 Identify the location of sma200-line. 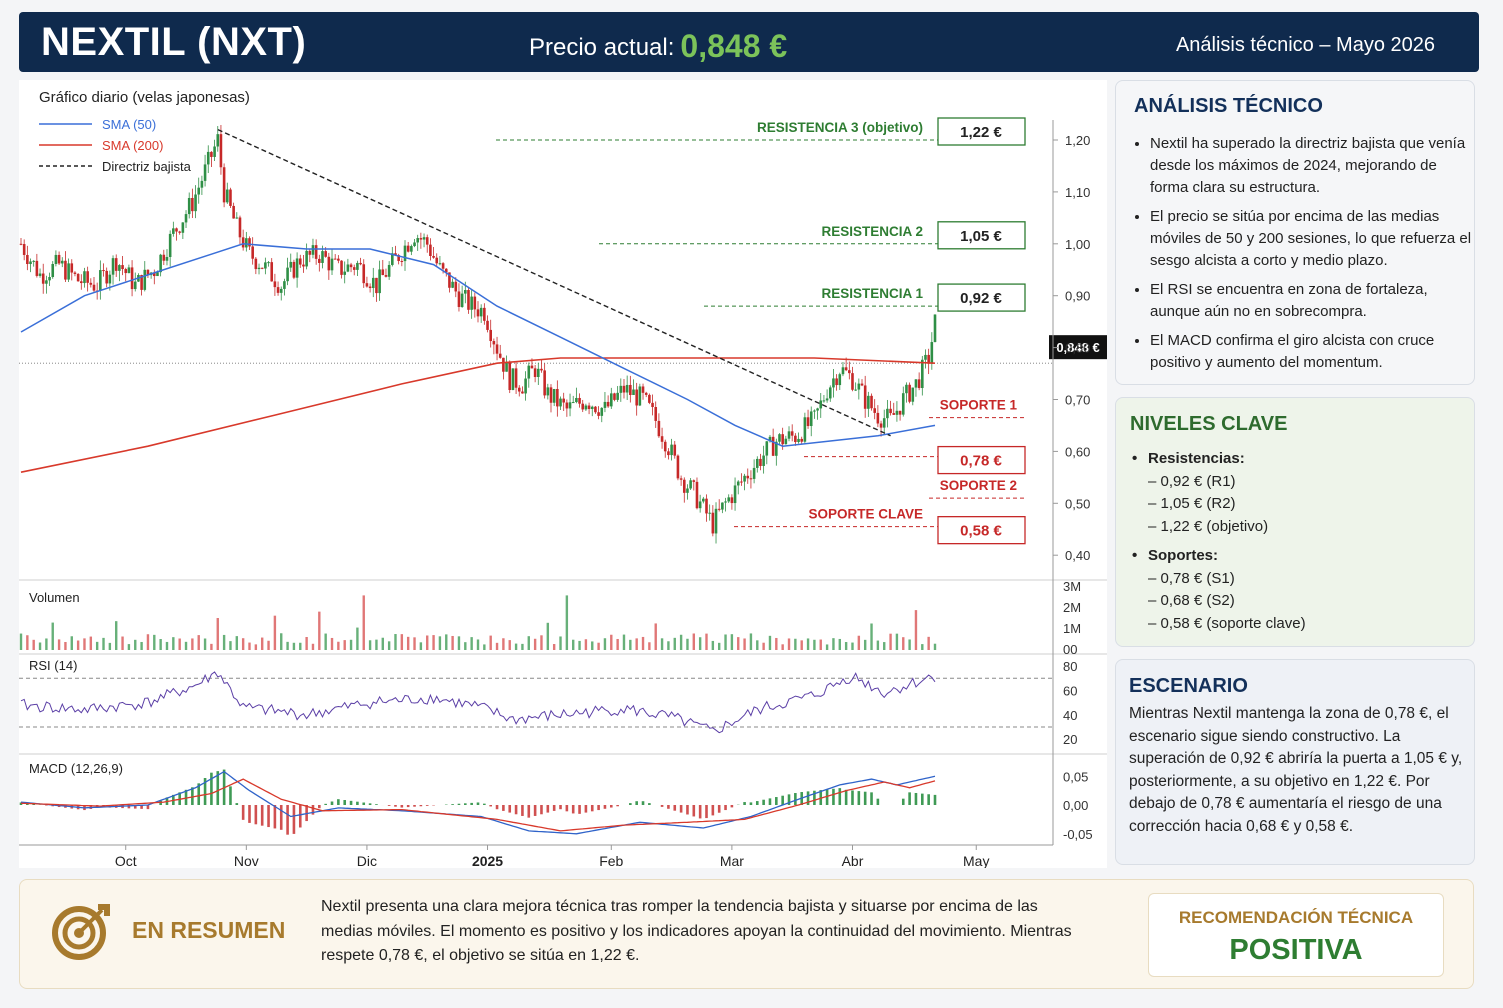
(478, 415).